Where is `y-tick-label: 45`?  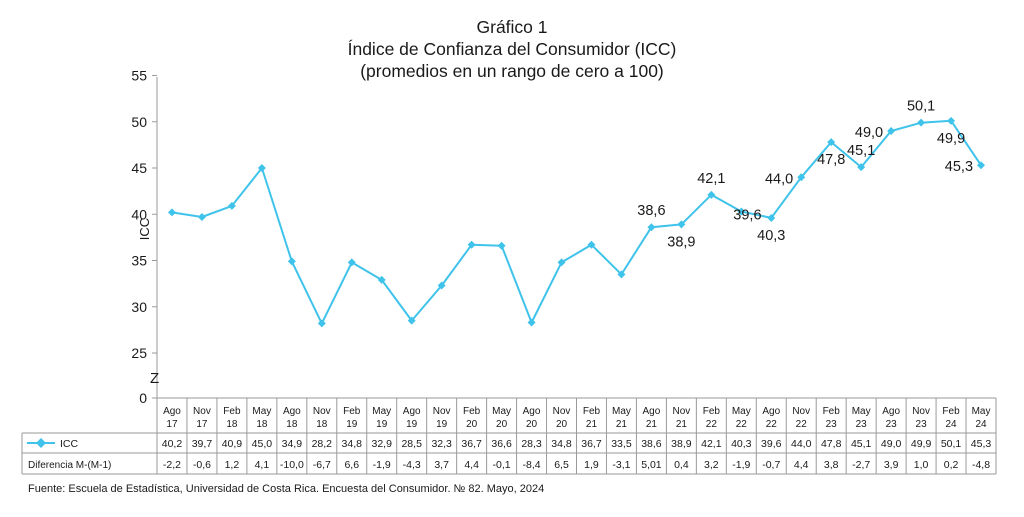 y-tick-label: 45 is located at coordinates (139, 168).